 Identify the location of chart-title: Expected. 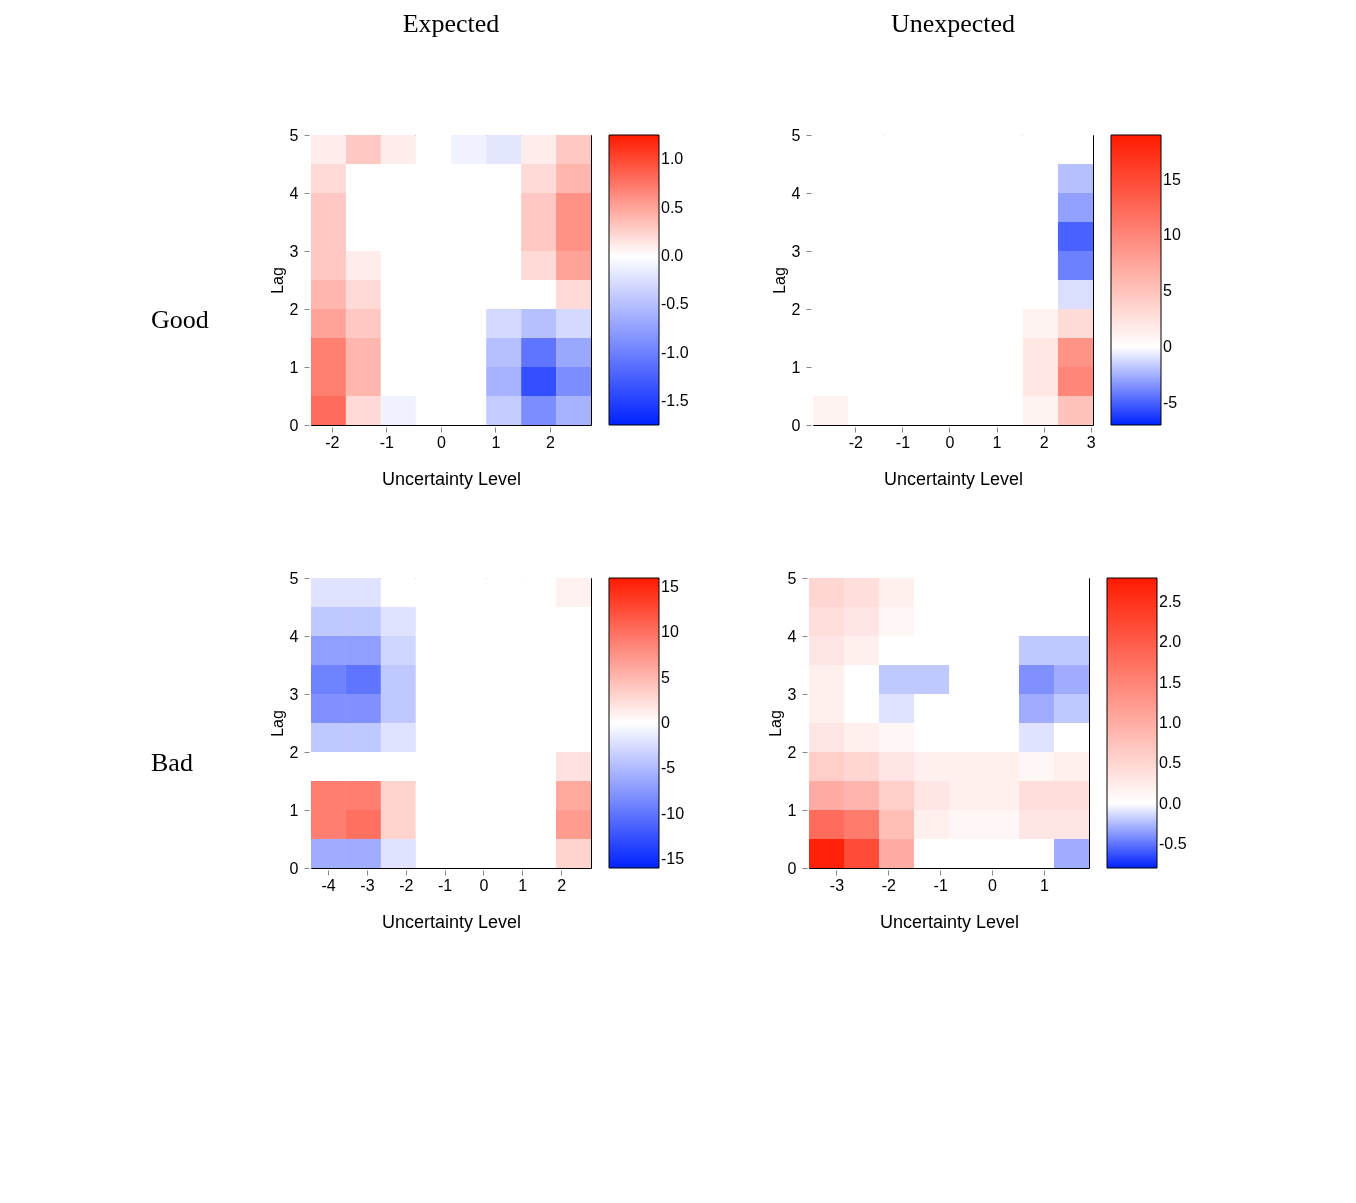
(451, 23).